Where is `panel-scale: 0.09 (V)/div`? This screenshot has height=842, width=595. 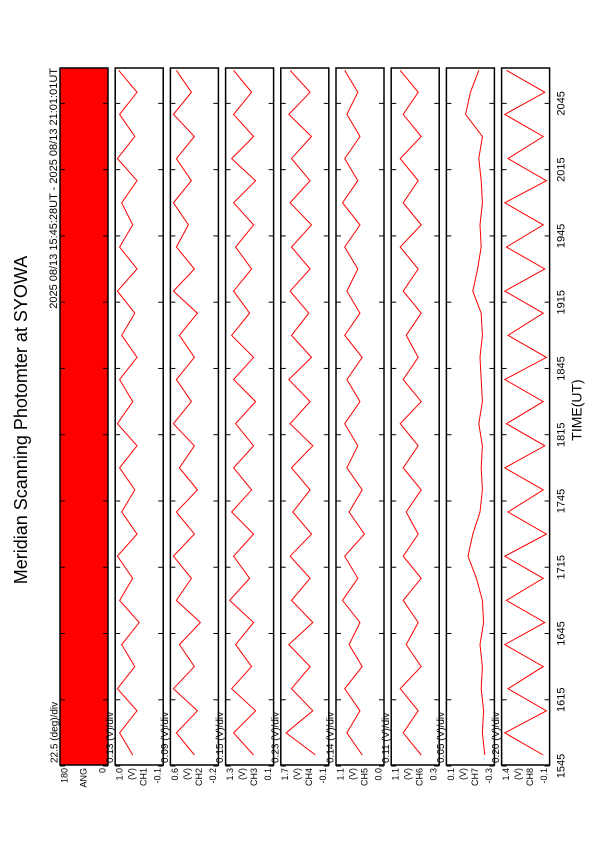
panel-scale: 0.09 (V)/div is located at coordinates (165, 737).